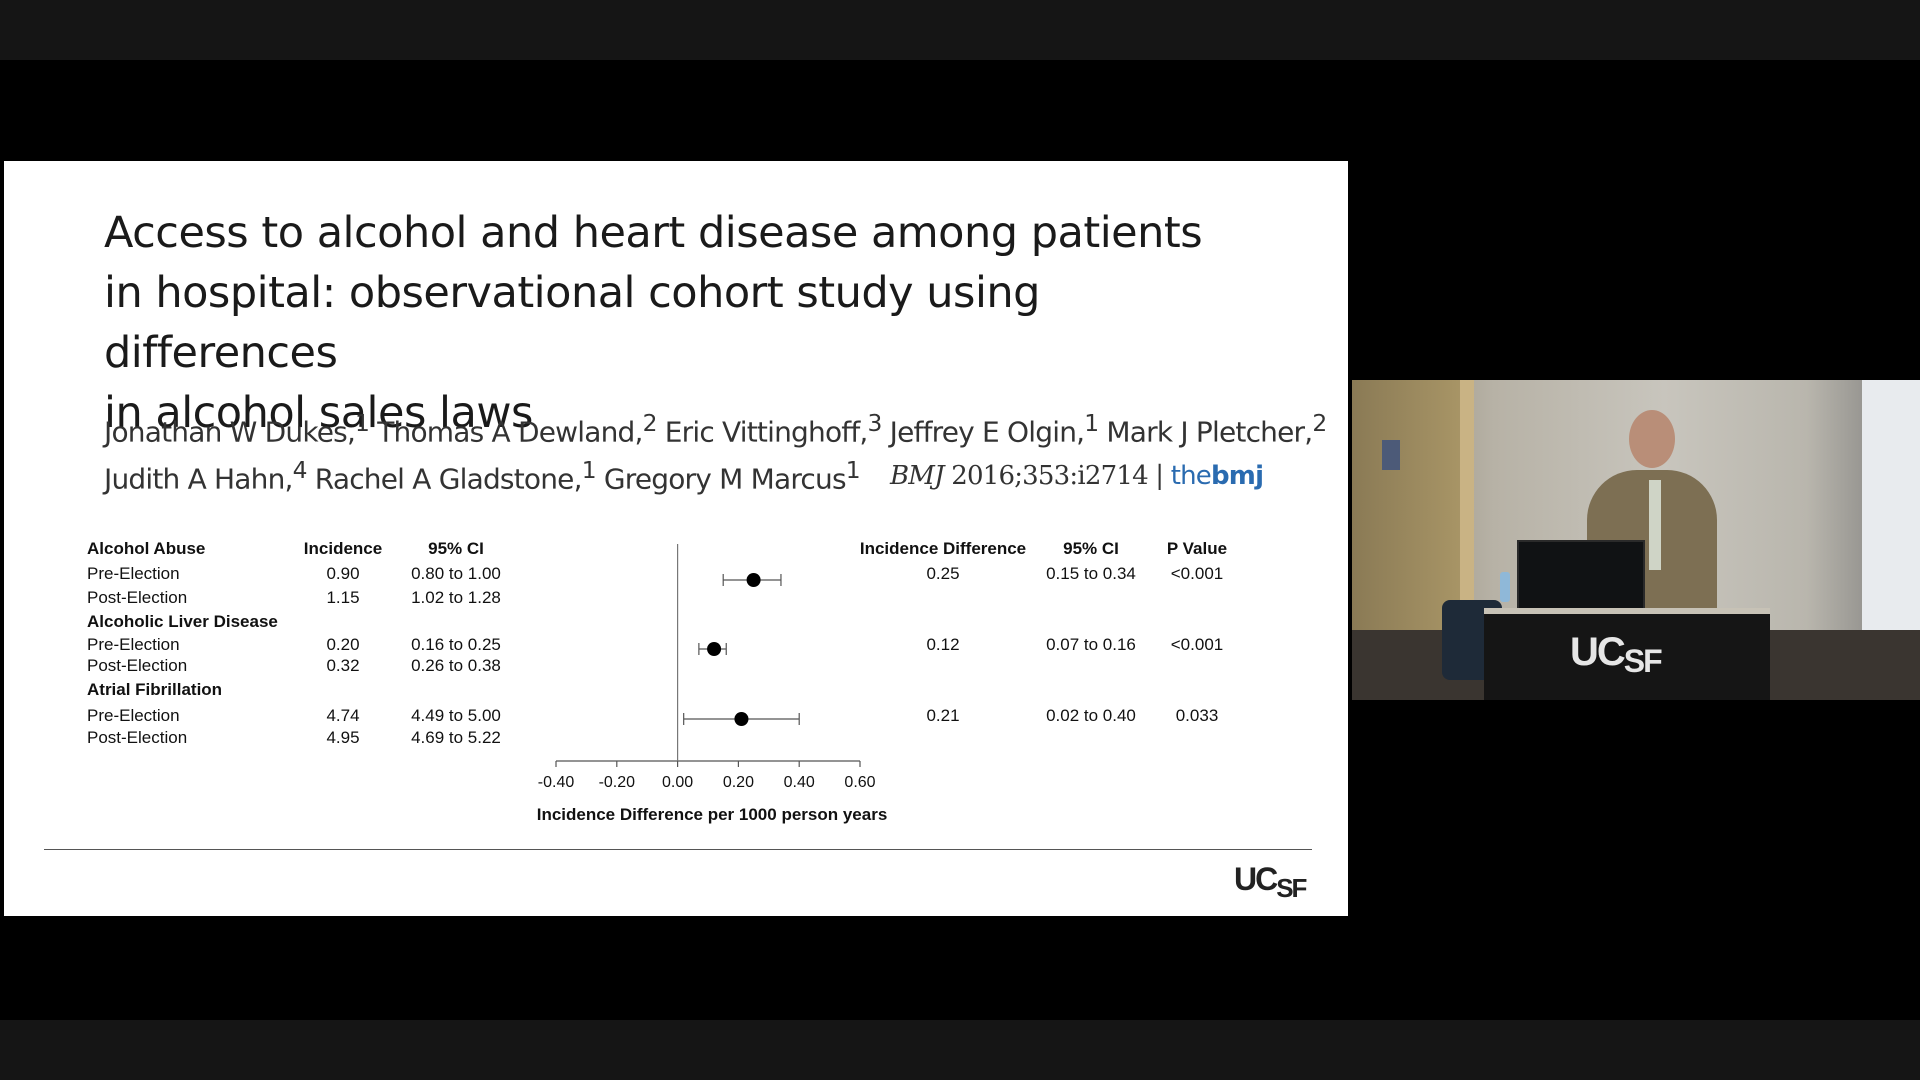 This screenshot has width=1920, height=1080. Describe the element at coordinates (1197, 715) in the screenshot. I see `group-p-value: 0.033` at that location.